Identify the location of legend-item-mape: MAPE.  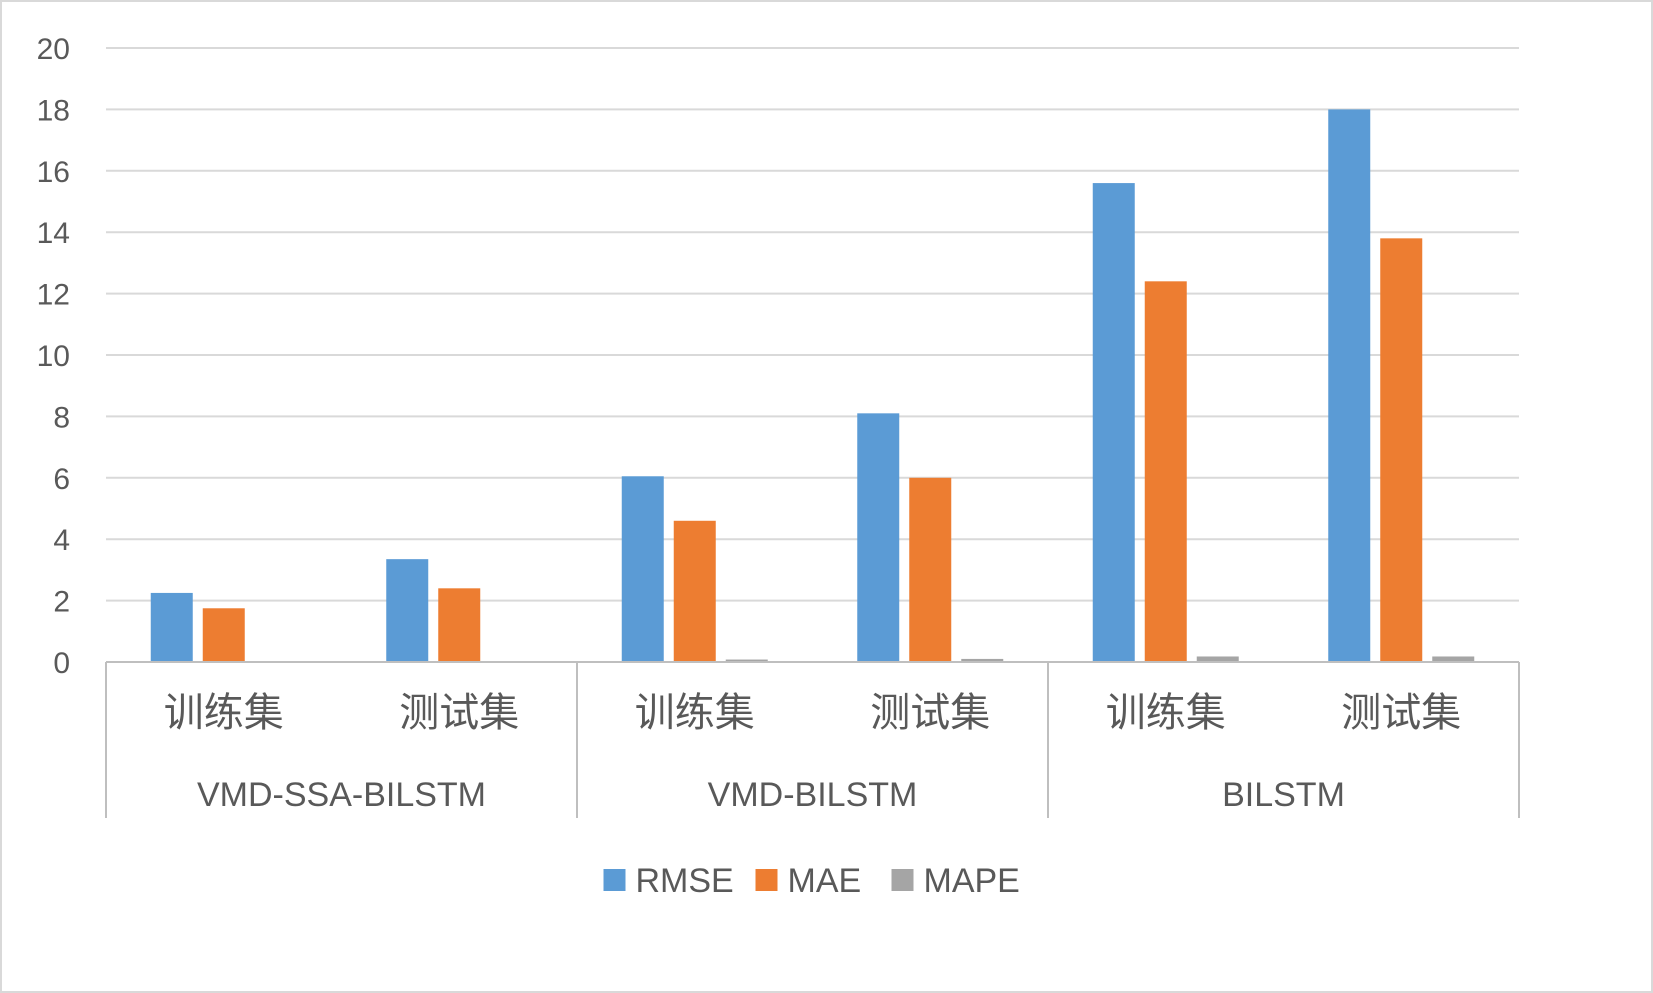
(955, 881).